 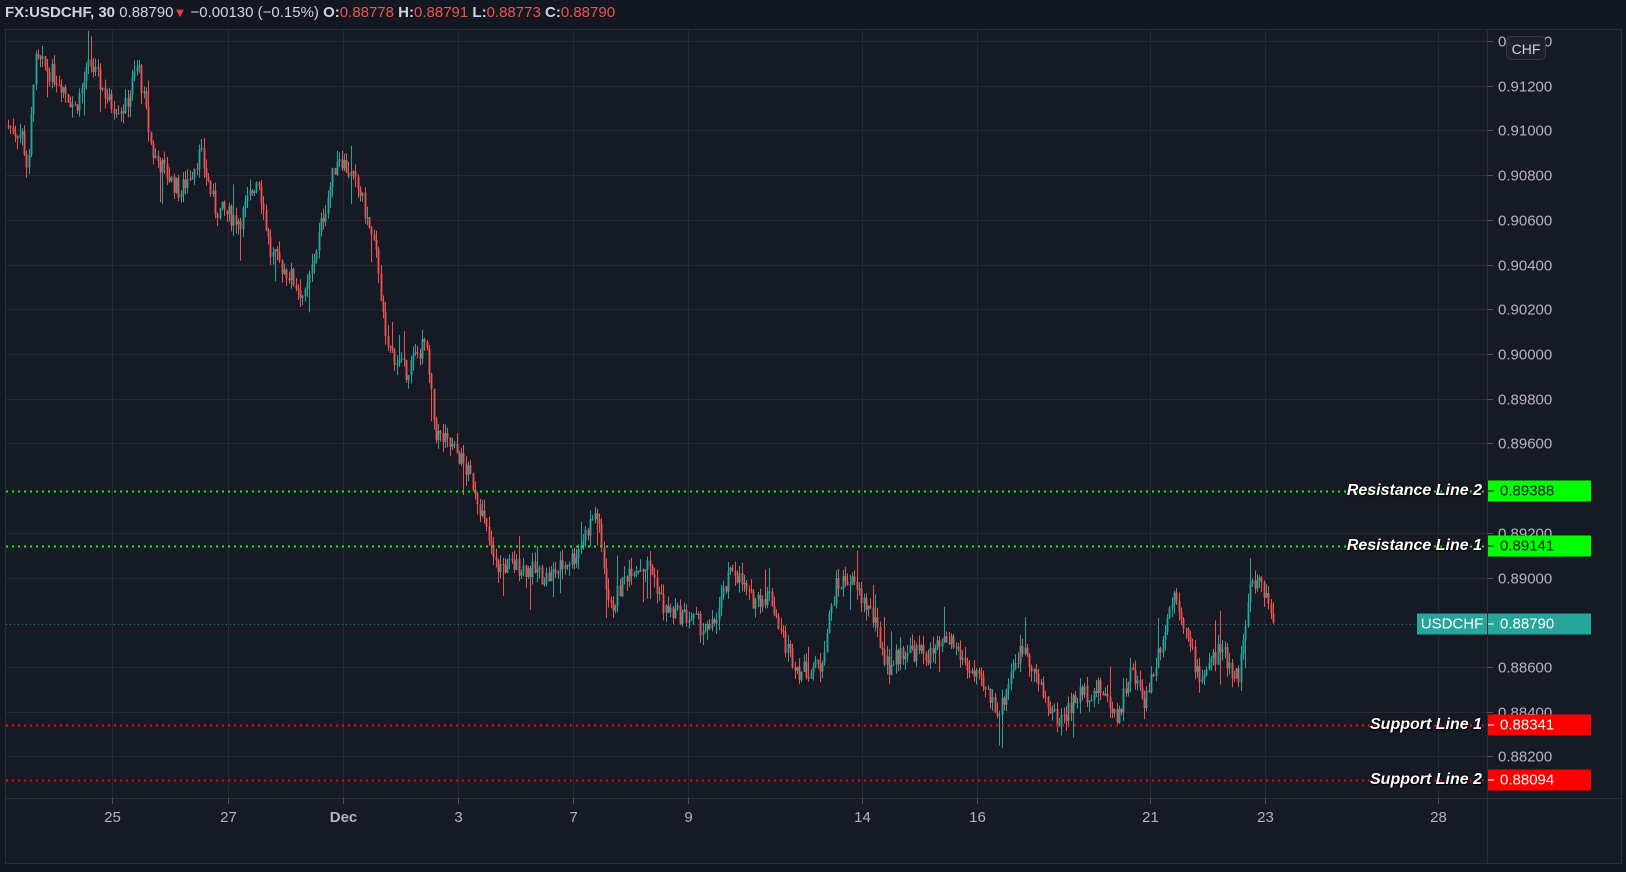 I want to click on svg-text: 0.89800, so click(x=1525, y=400).